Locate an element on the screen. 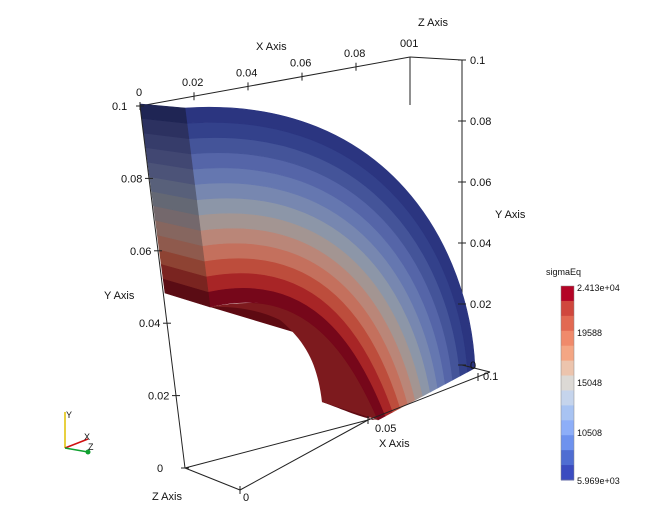  left-y-tick-0: 0.1 is located at coordinates (119, 107).